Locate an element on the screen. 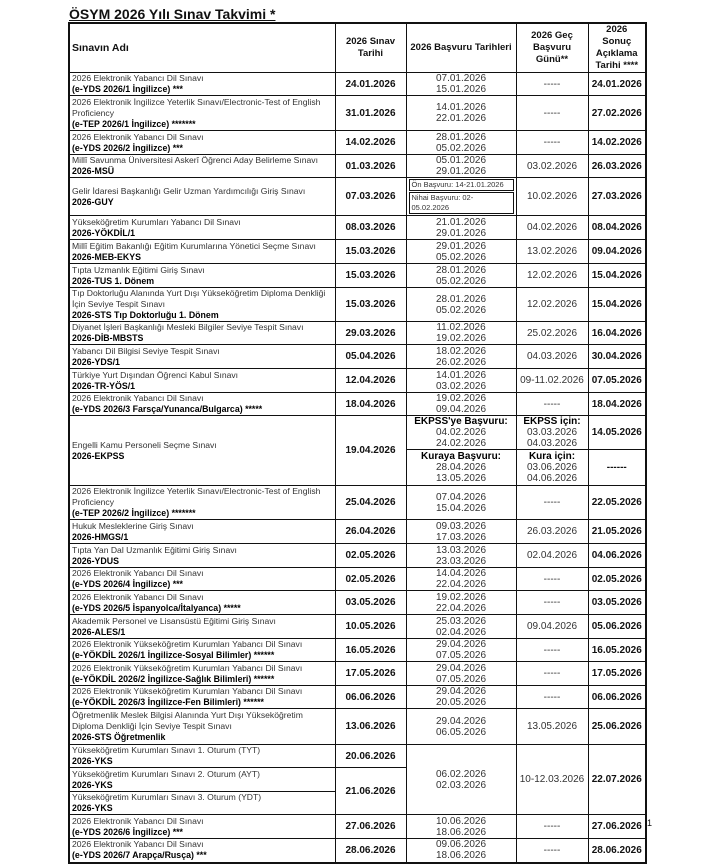 The width and height of the screenshot is (720, 864). result-date: 27.02.2026 is located at coordinates (617, 113).